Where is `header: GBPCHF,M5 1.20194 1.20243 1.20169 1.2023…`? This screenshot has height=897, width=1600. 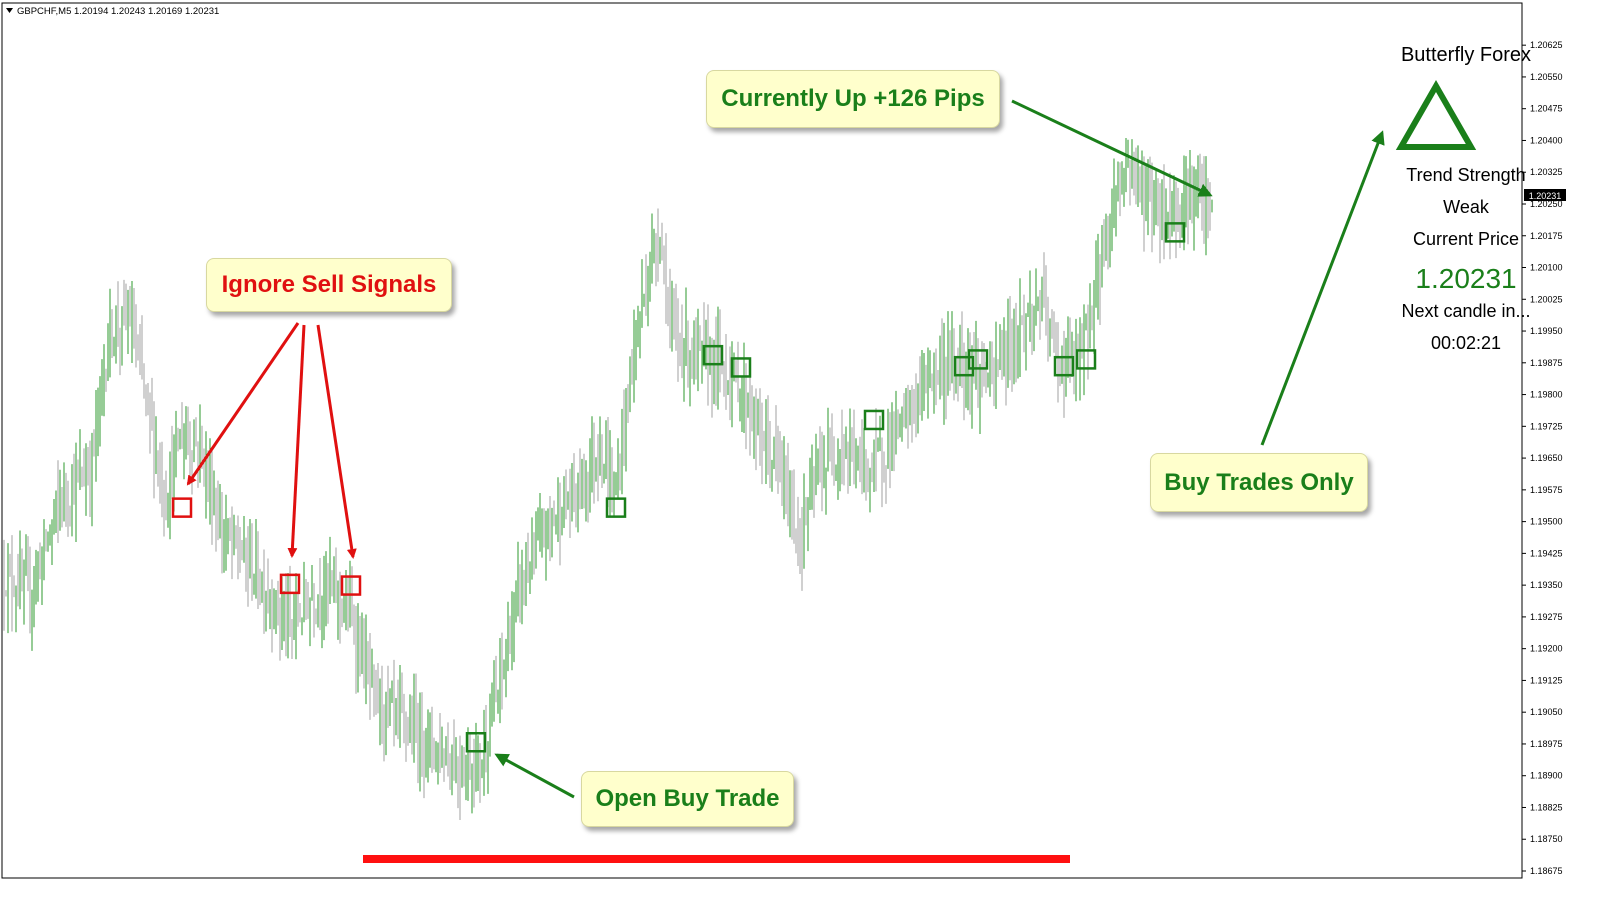 header: GBPCHF,M5 1.20194 1.20243 1.20169 1.2023… is located at coordinates (112, 11).